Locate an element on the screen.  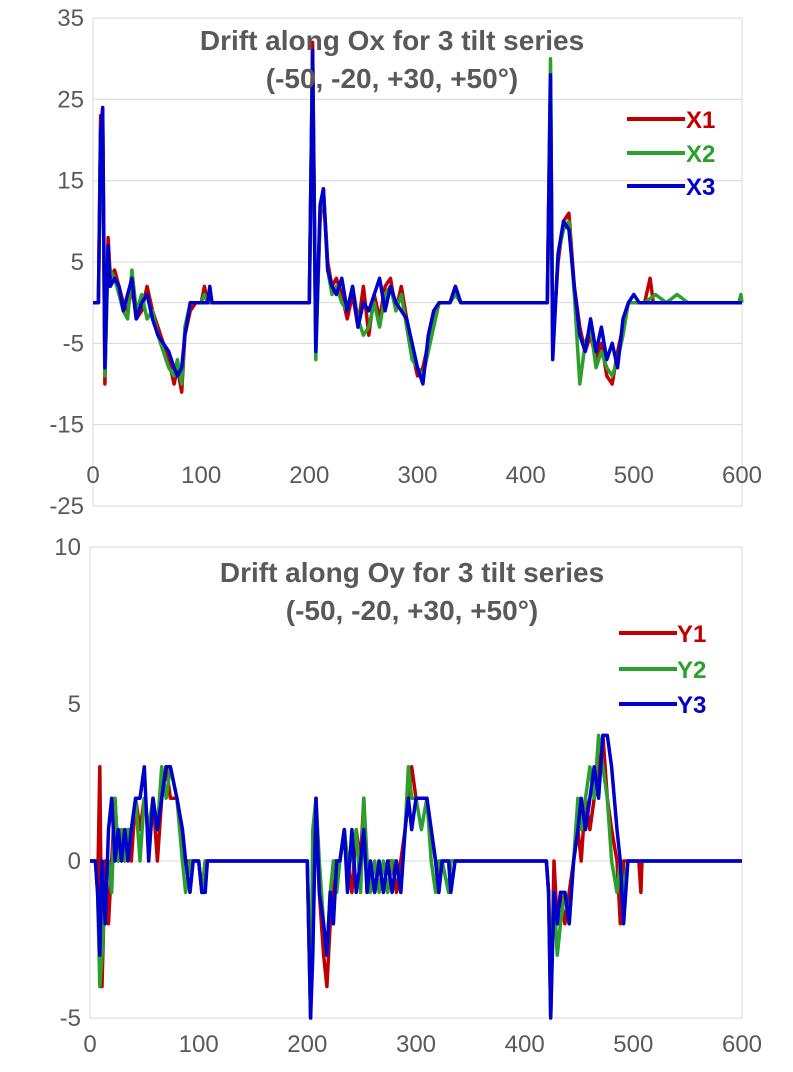
legend-label-x1: X1 is located at coordinates (700, 120).